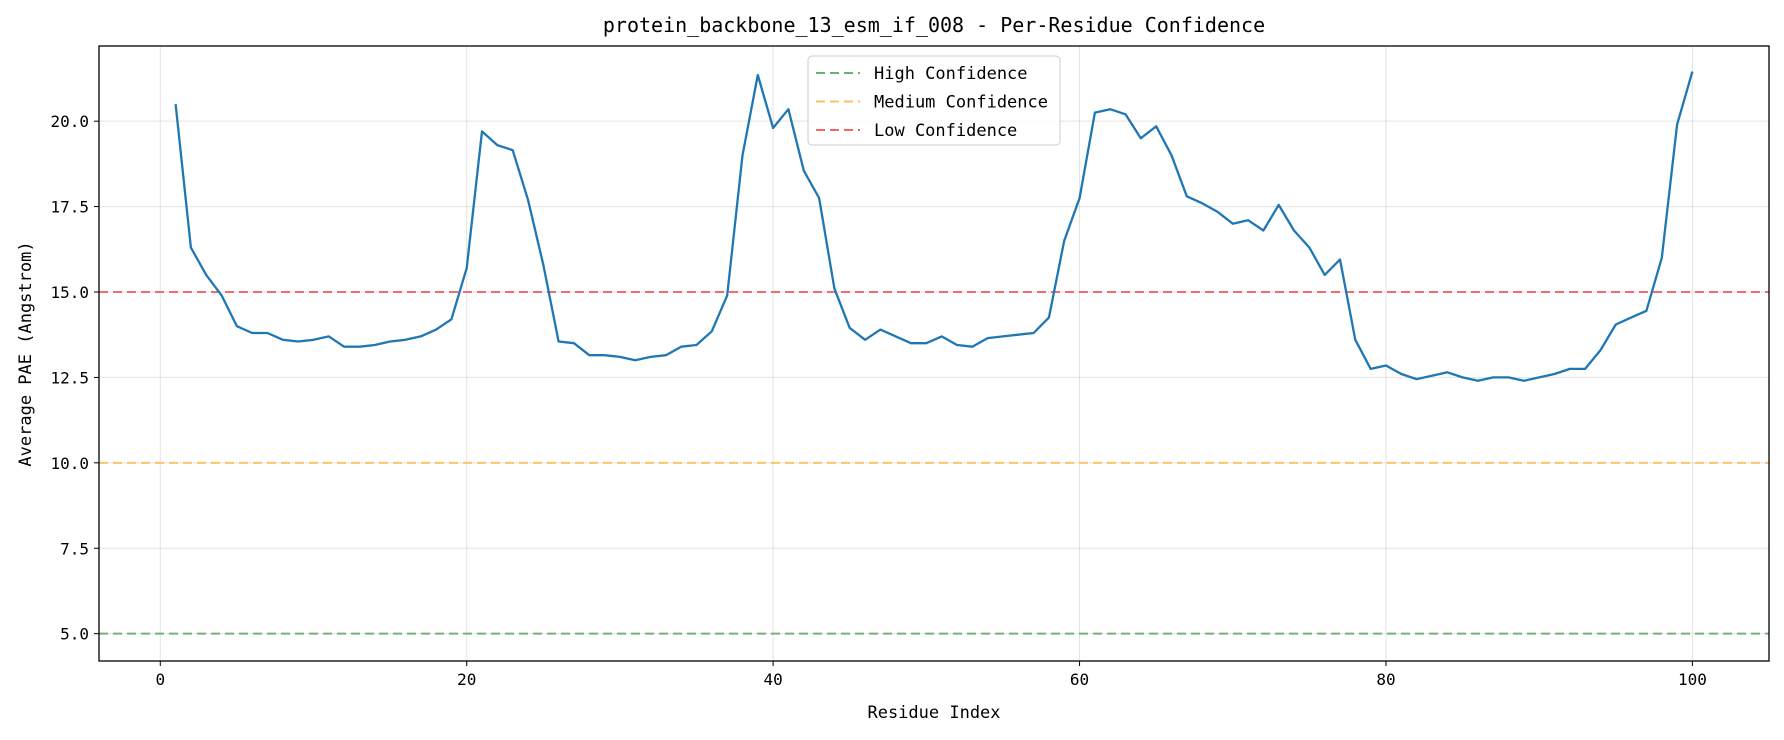 This screenshot has height=740, width=1784. What do you see at coordinates (1692, 679) in the screenshot?
I see `x-tick-label: 100` at bounding box center [1692, 679].